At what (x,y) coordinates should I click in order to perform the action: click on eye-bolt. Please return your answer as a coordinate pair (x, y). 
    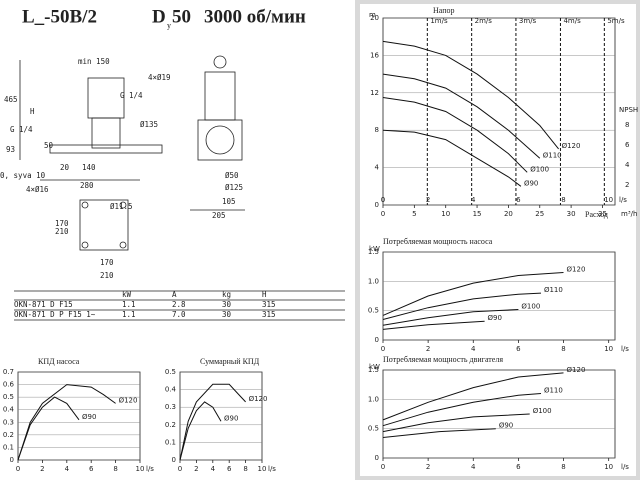
    Looking at the image, I should click on (220, 62).